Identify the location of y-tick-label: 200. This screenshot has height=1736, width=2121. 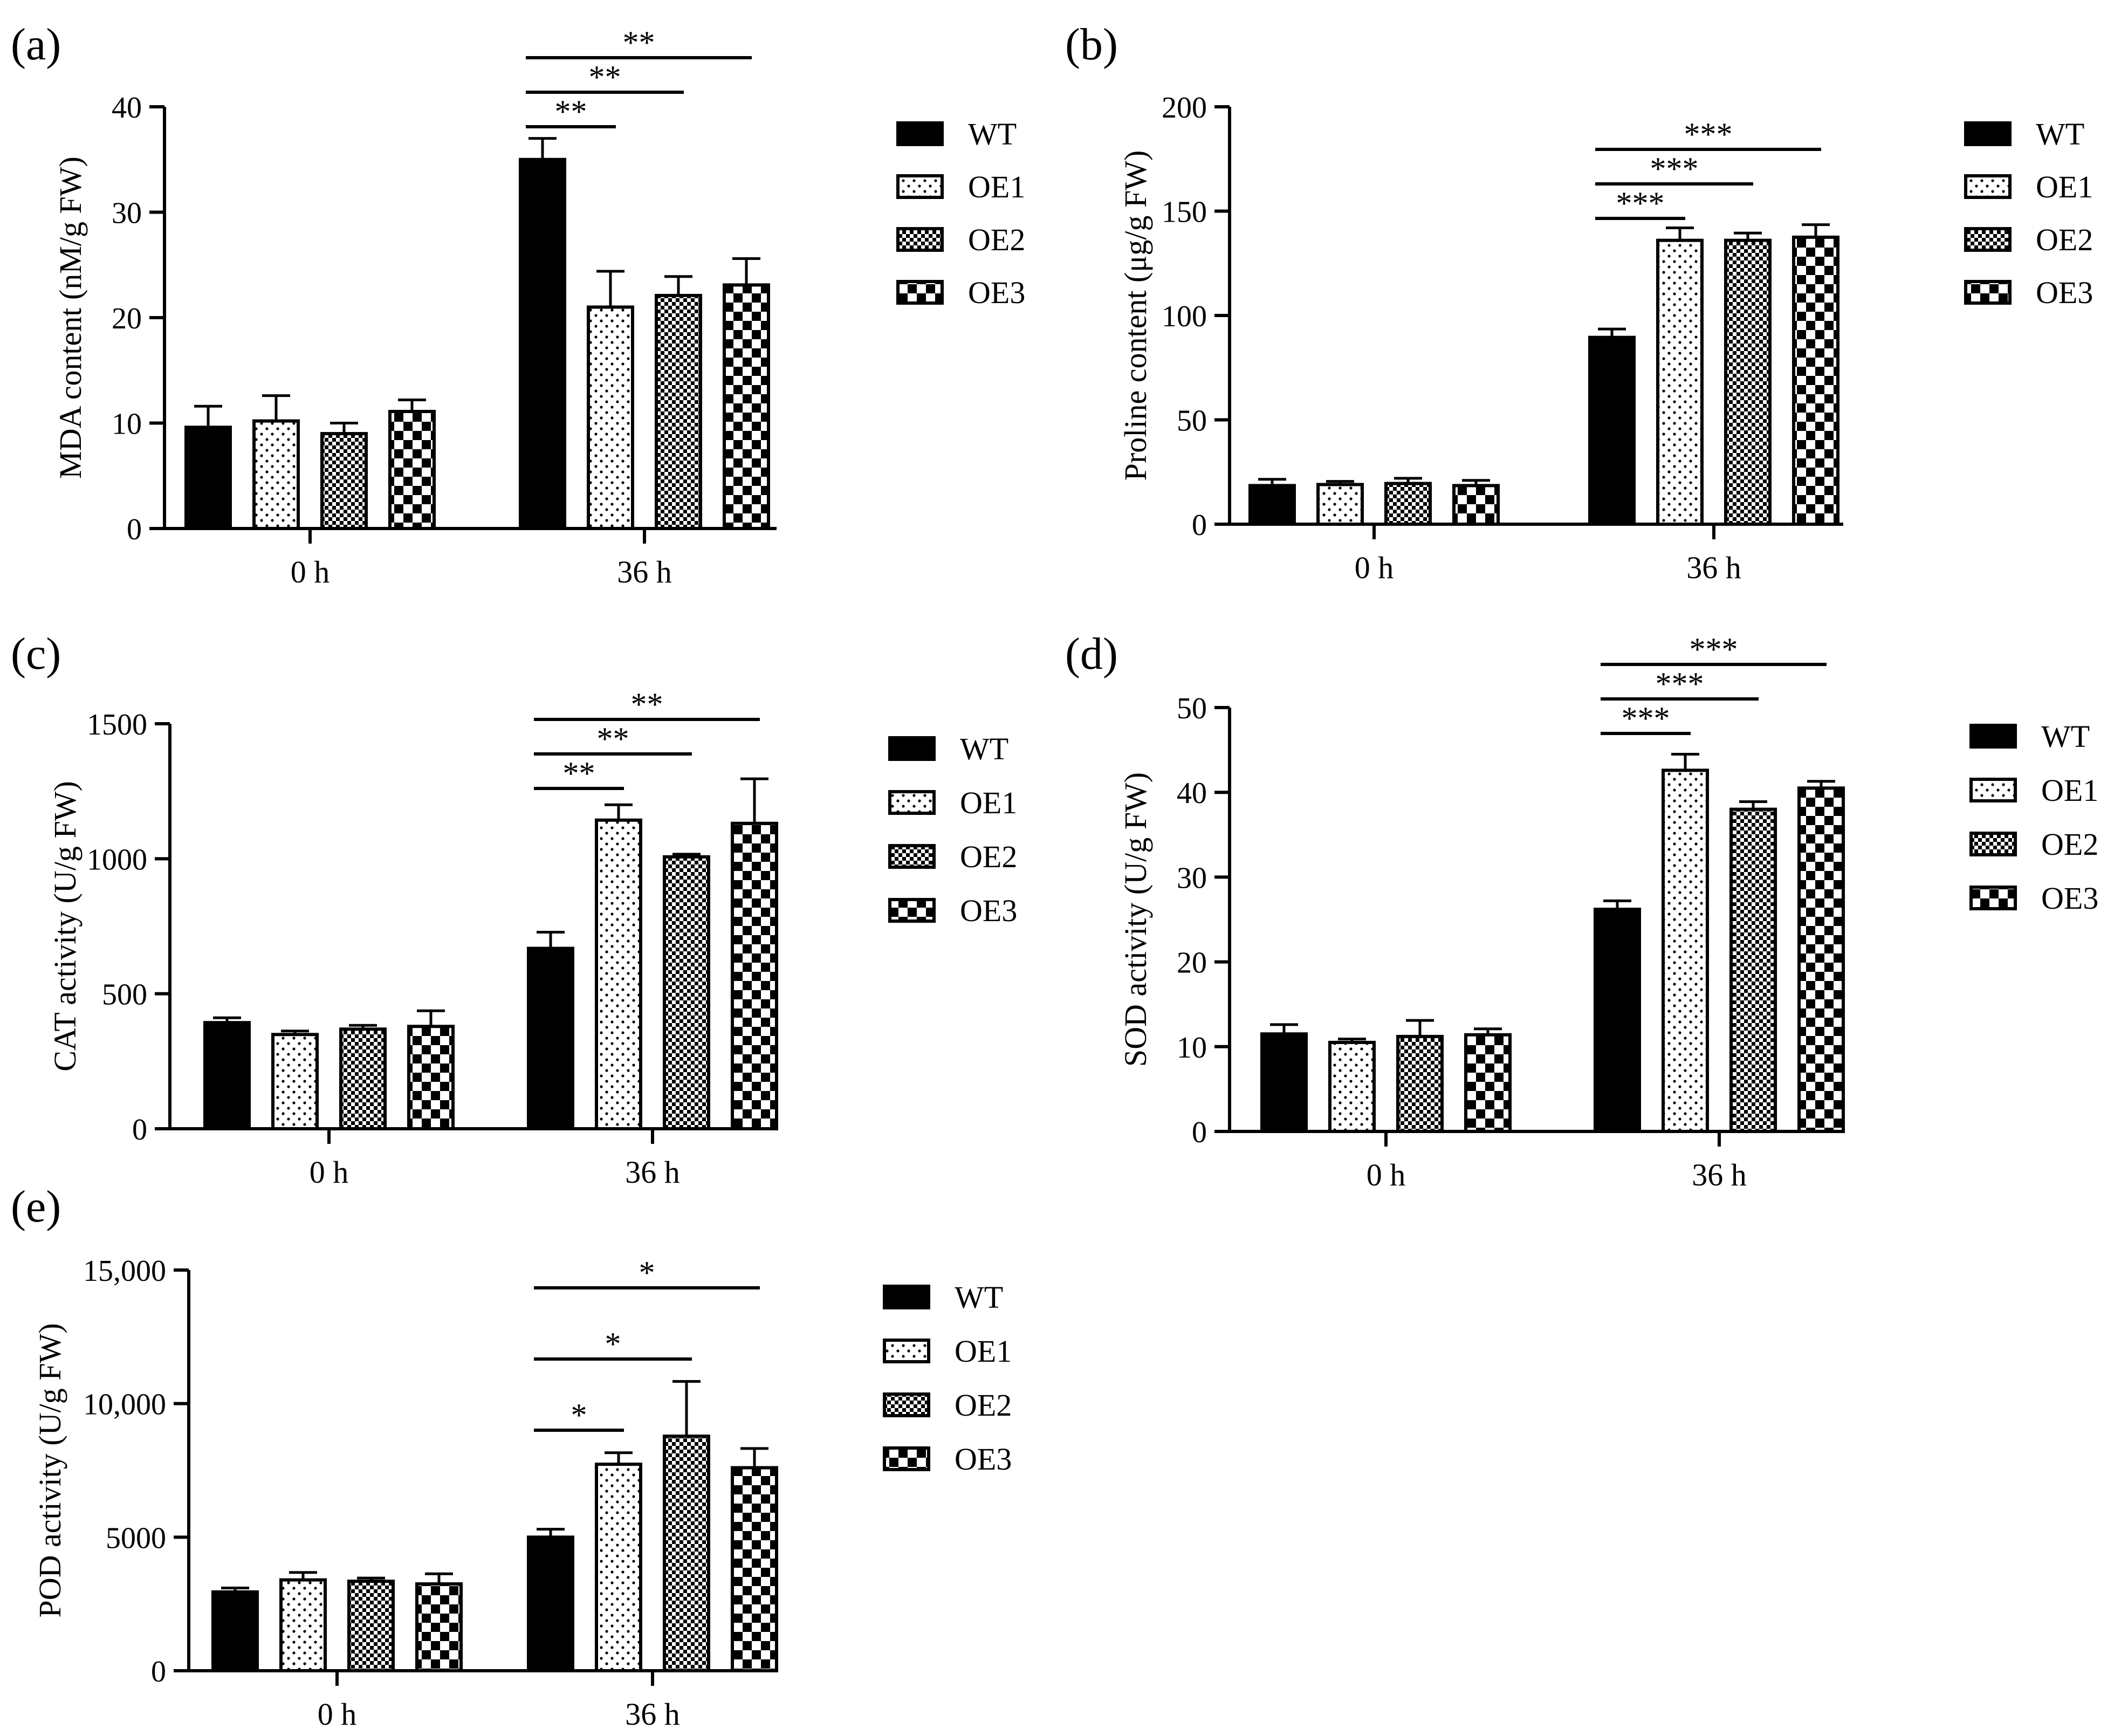
(1185, 108).